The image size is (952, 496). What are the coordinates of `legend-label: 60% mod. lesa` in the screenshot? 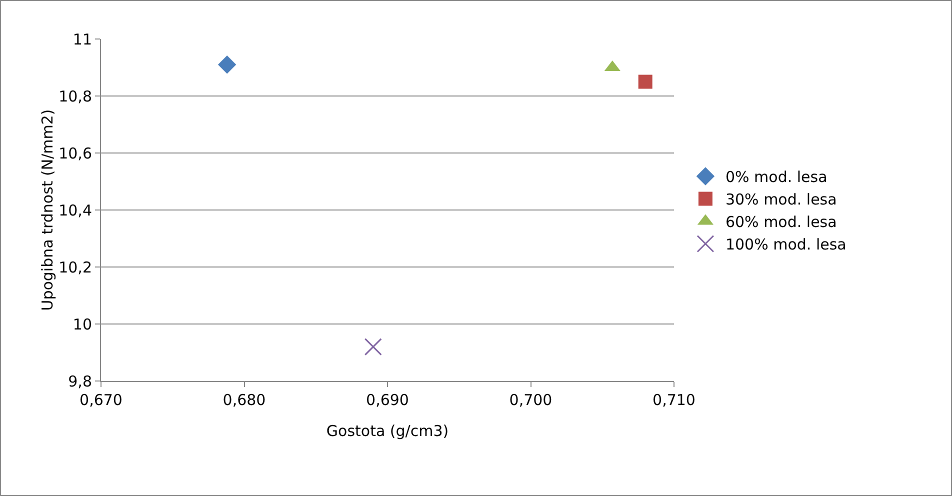 It's located at (781, 222).